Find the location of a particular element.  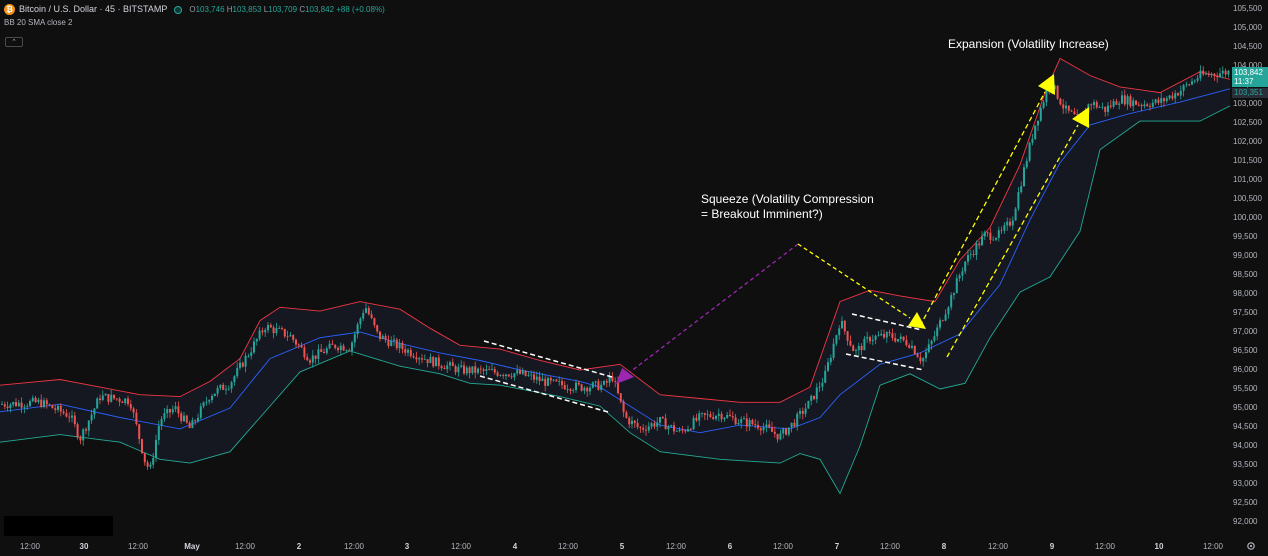

yellow-arrow-line-squeeze is located at coordinates (854, 281).